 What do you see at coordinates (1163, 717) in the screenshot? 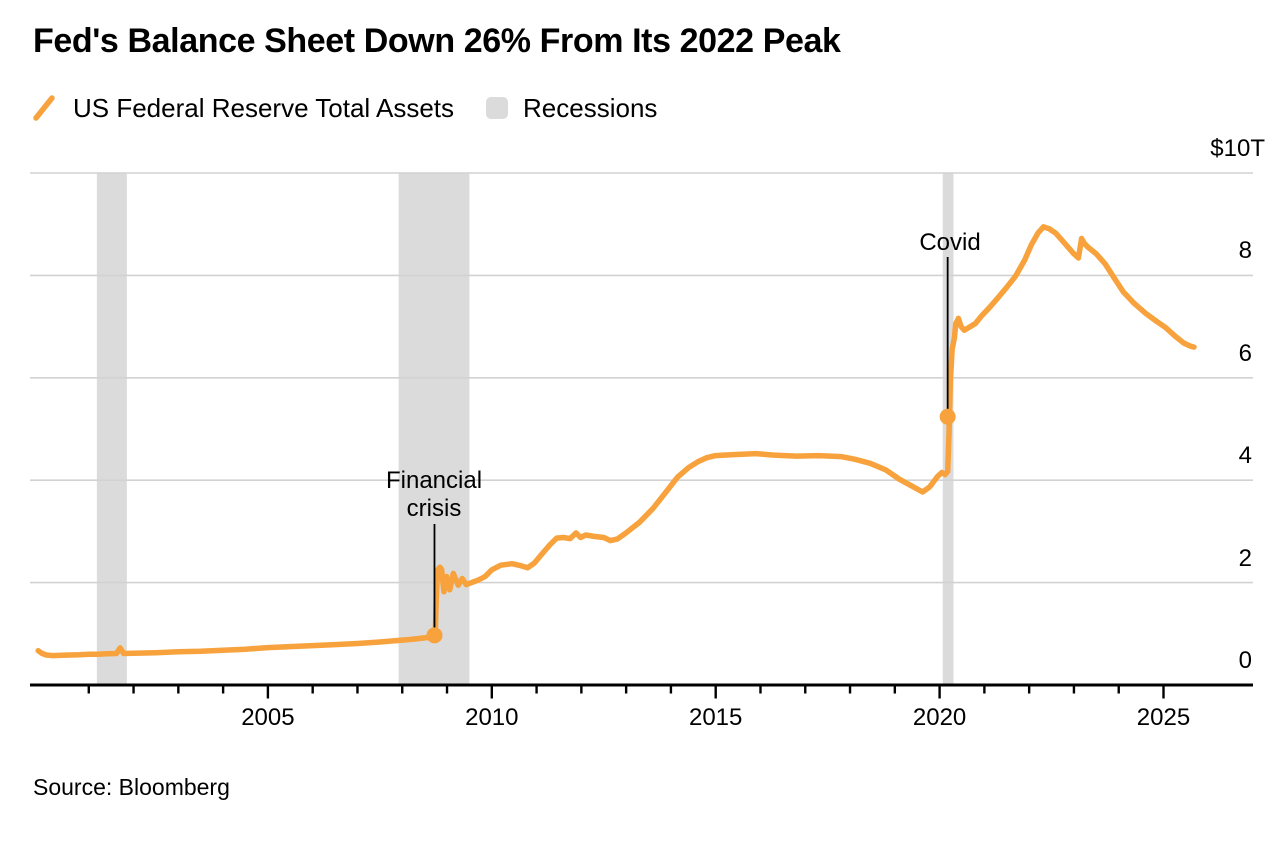
I see `x-axis-label: 2025` at bounding box center [1163, 717].